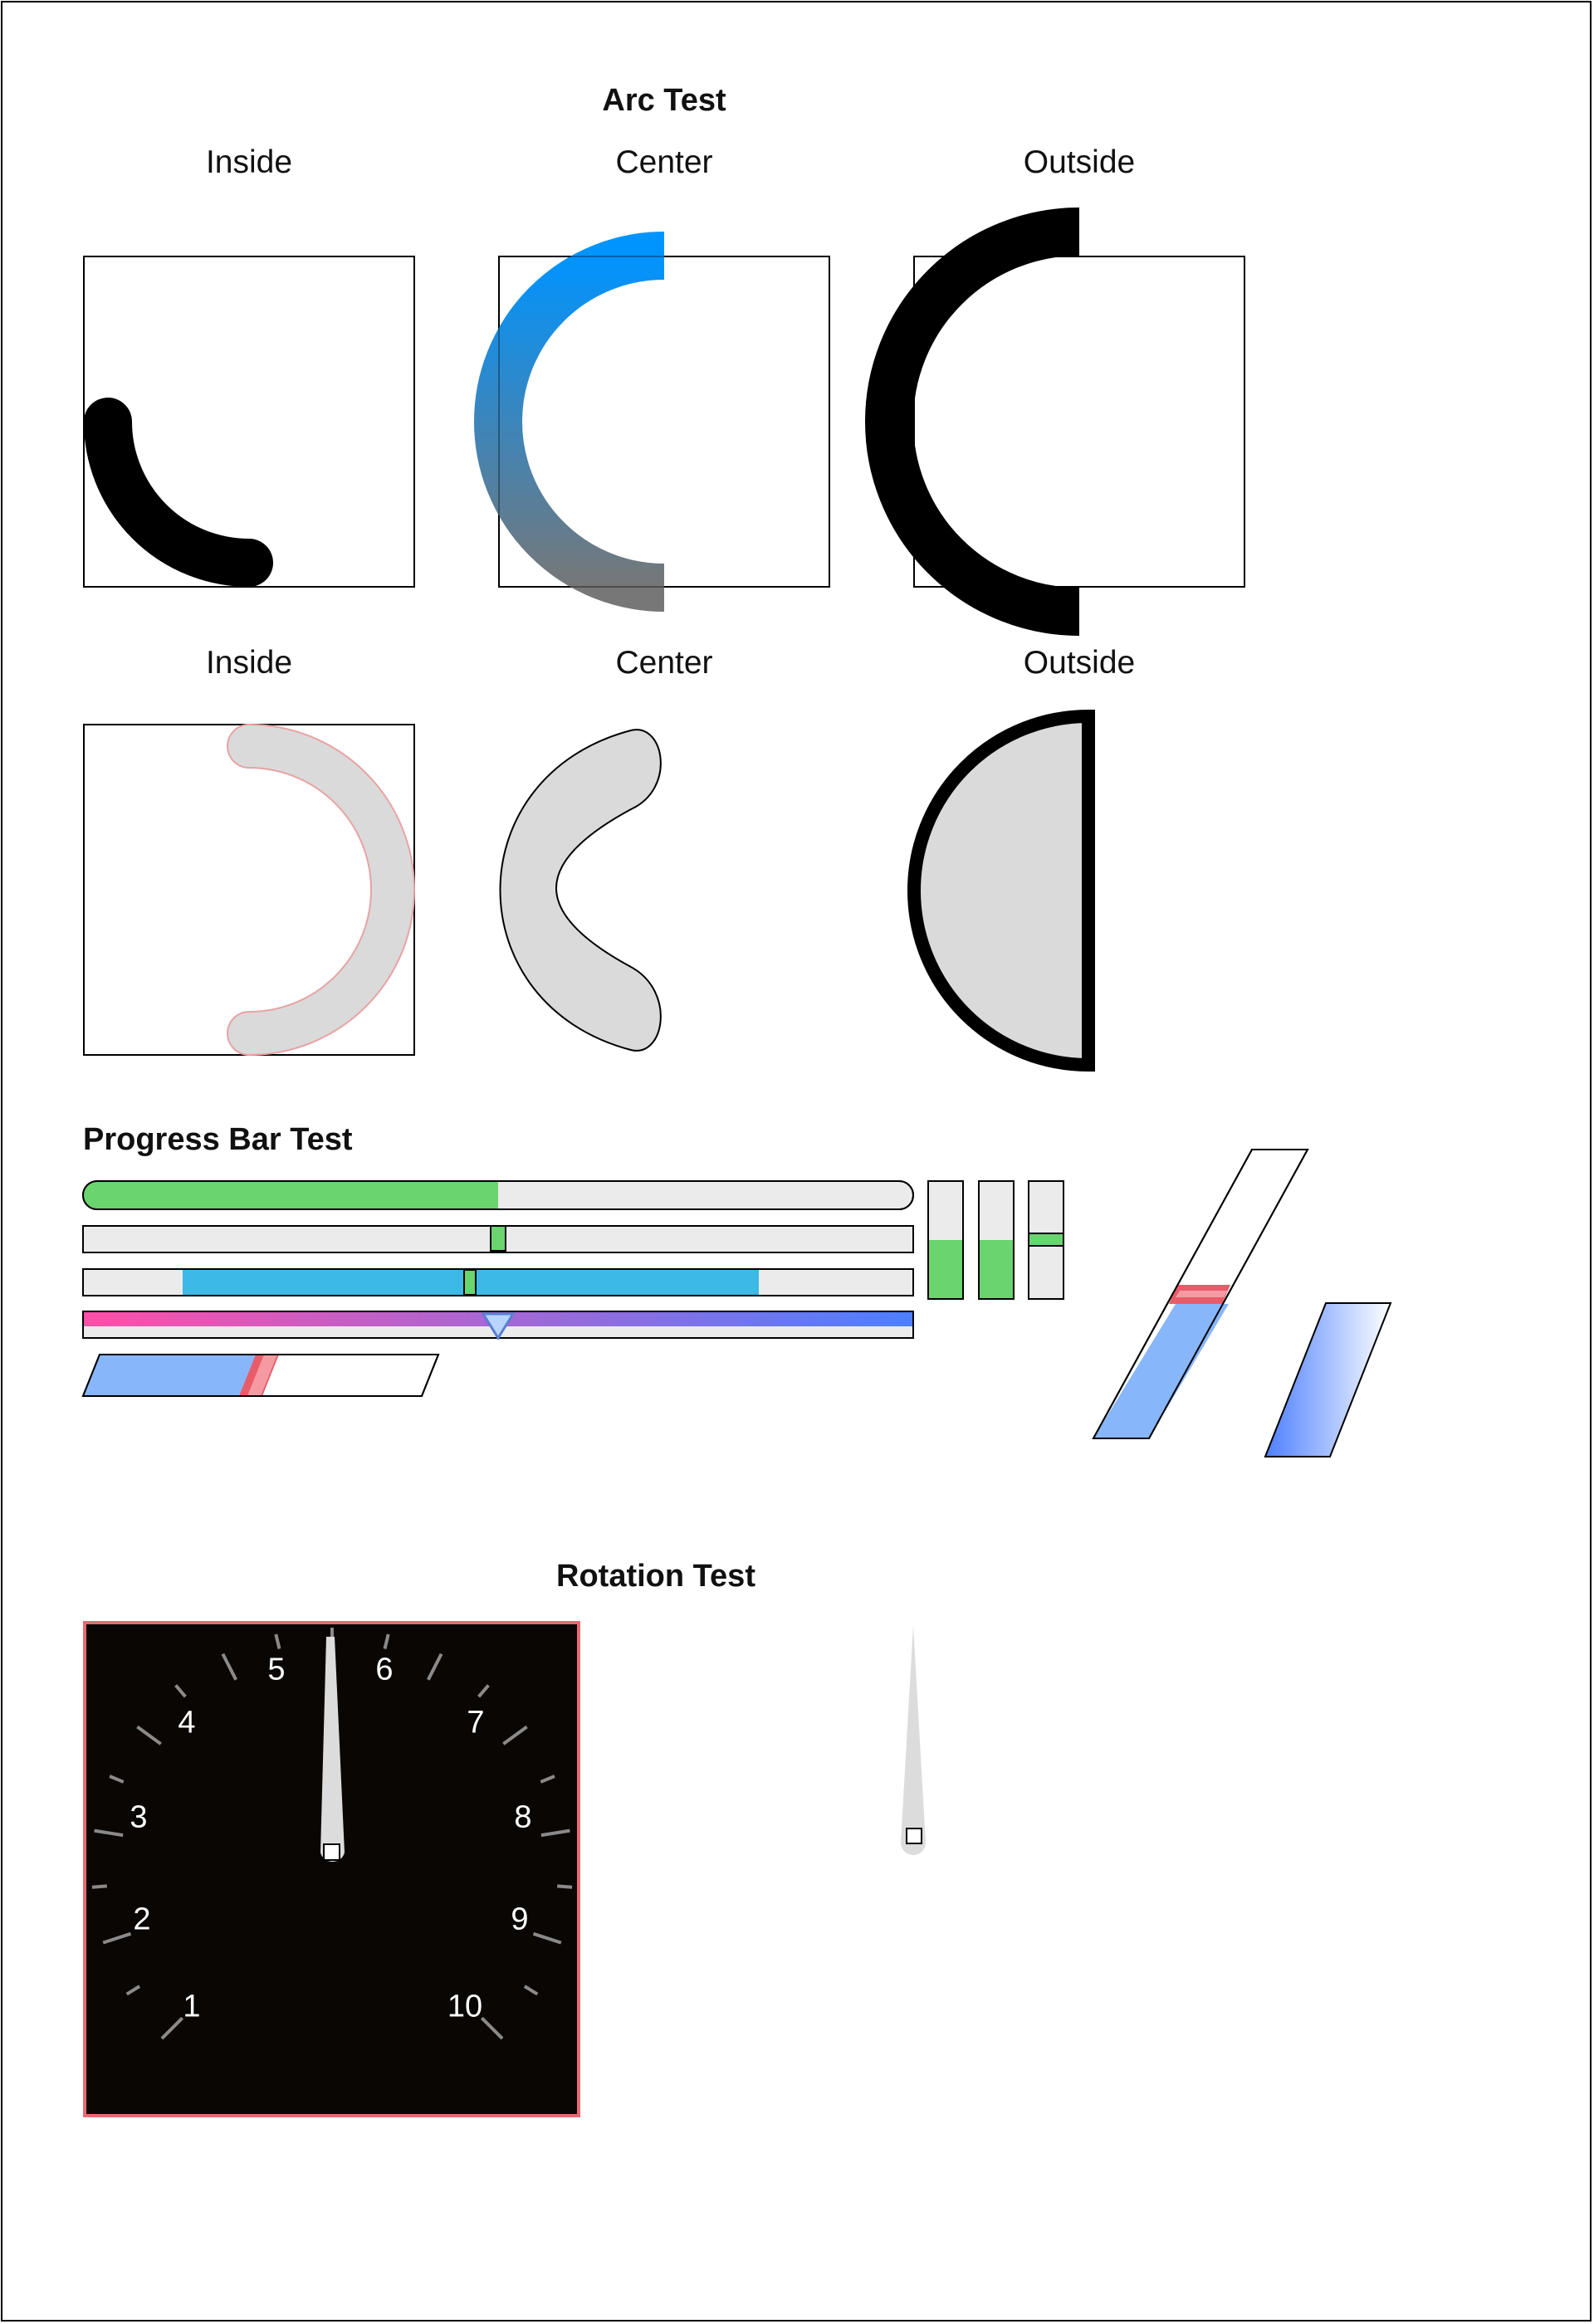  I want to click on gauge, so click(331, 1869).